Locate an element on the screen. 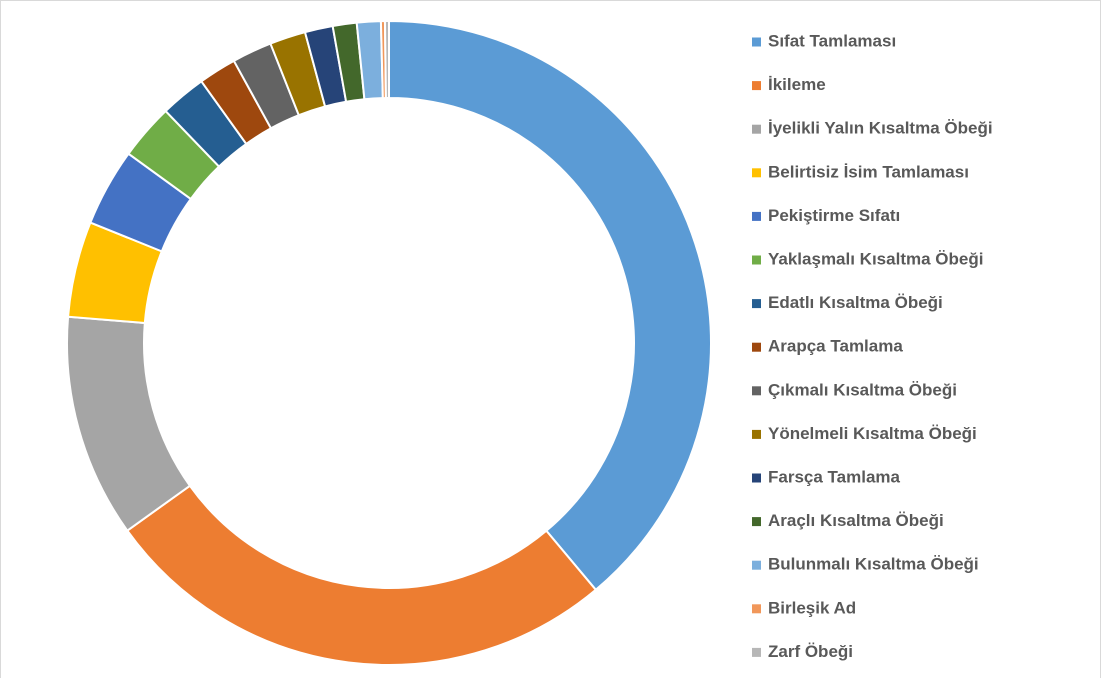 This screenshot has height=678, width=1101. legend-label: Araçlı Kısaltma Öbeği is located at coordinates (856, 520).